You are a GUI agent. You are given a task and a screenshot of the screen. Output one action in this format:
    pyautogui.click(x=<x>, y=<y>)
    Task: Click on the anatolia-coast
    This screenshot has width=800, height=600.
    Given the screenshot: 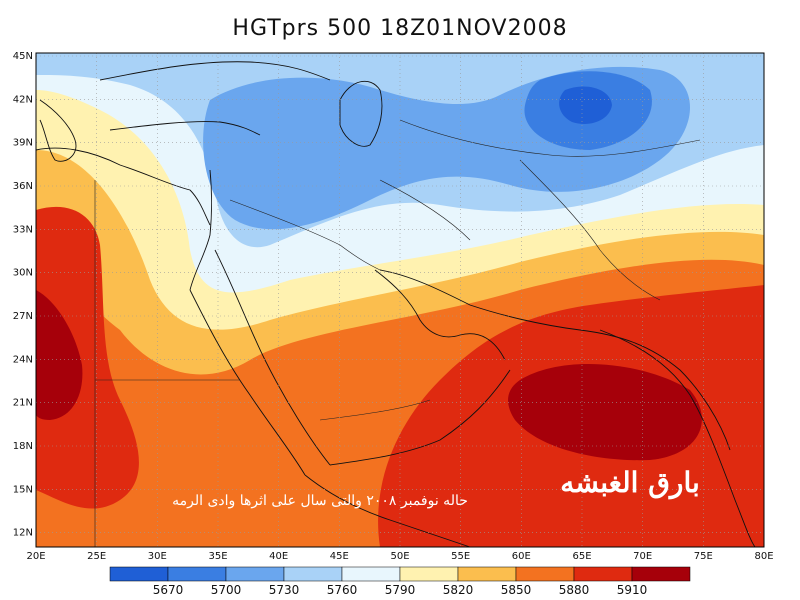 What is the action you would take?
    pyautogui.click(x=185, y=128)
    